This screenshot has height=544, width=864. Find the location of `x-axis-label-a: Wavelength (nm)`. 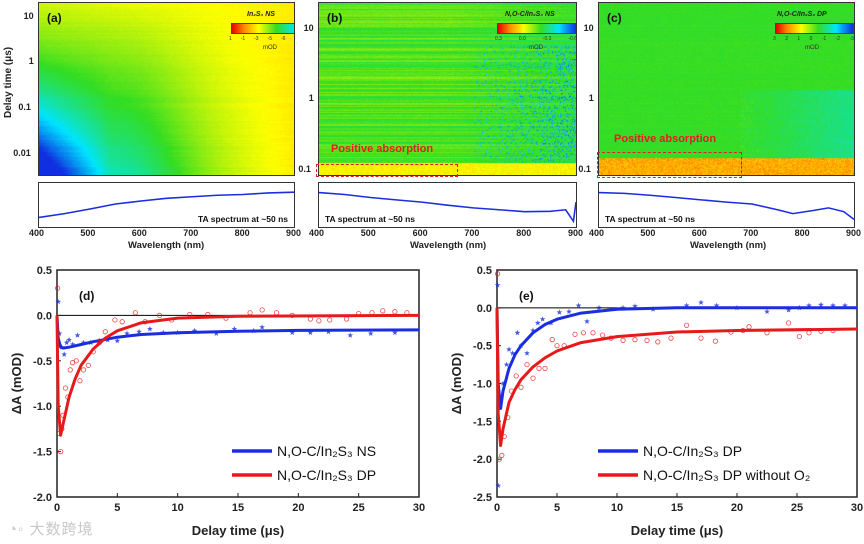

x-axis-label-a: Wavelength (nm) is located at coordinates (166, 245).